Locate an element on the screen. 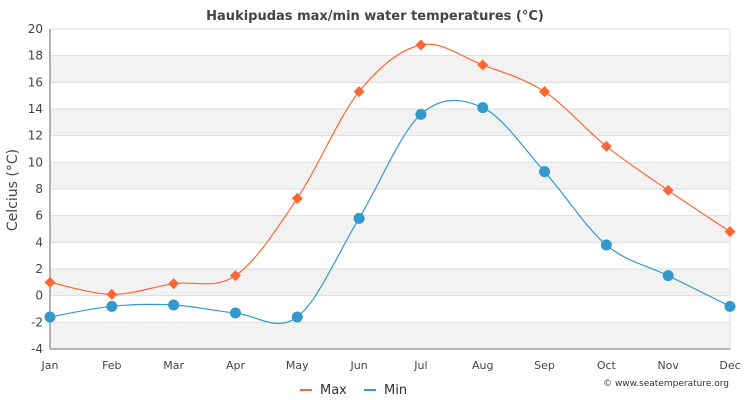  y-tick-label: 0 is located at coordinates (39, 296).